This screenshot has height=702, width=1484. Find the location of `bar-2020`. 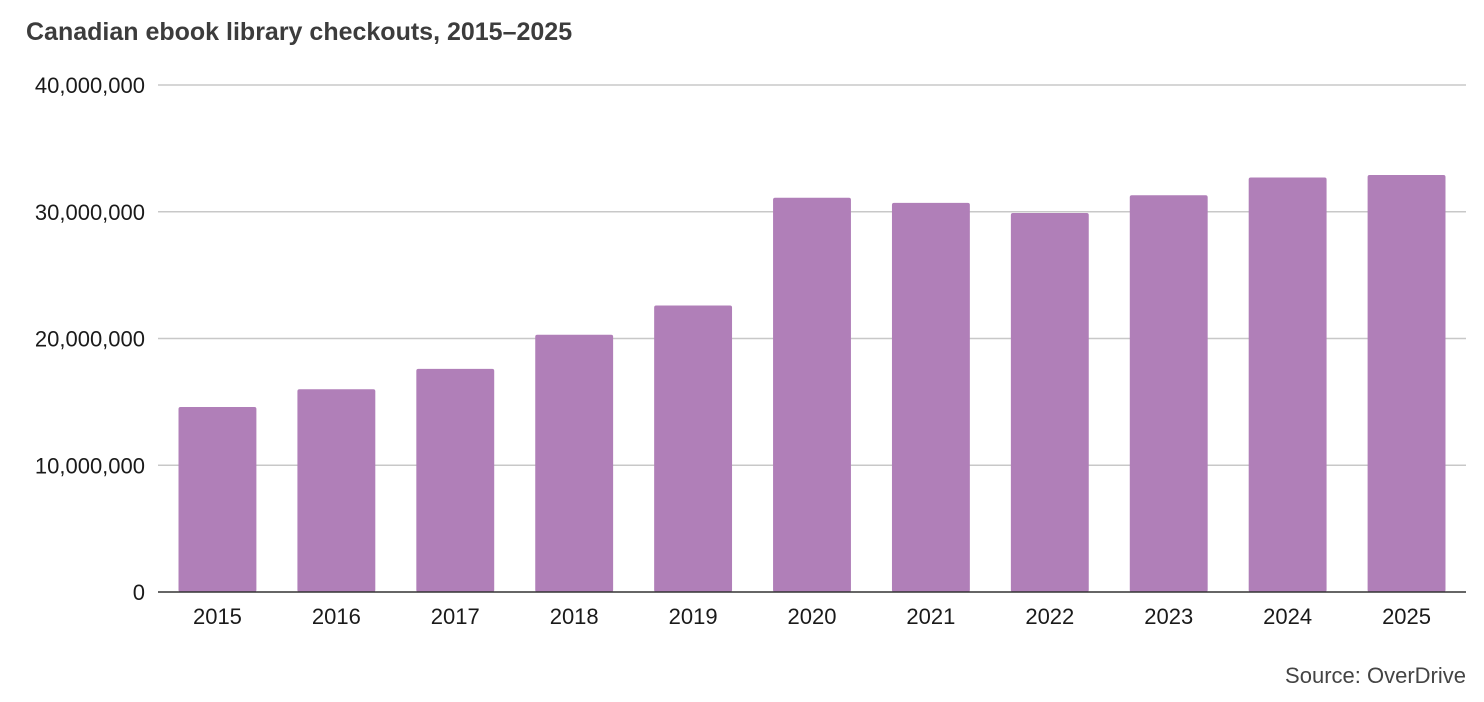

bar-2020 is located at coordinates (812, 394).